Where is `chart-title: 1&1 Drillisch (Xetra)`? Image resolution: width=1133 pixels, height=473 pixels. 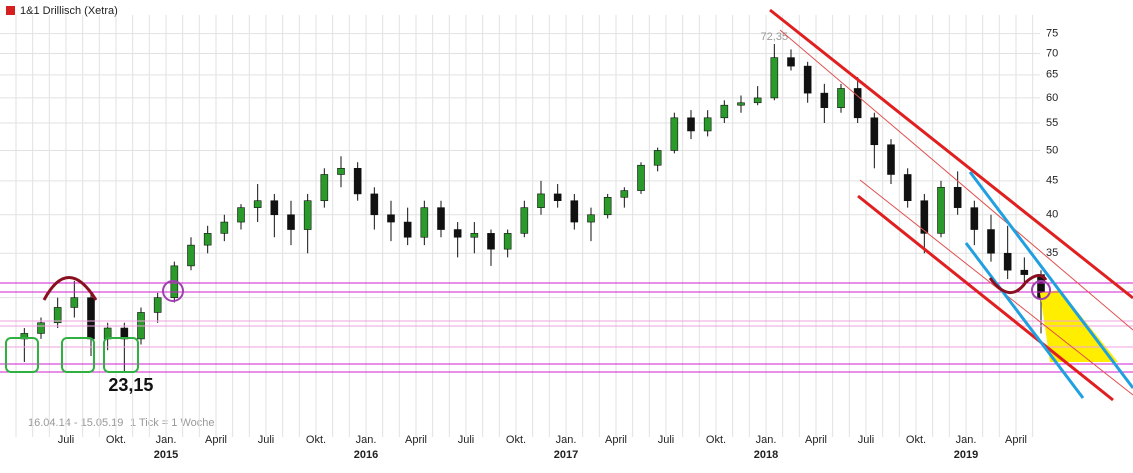 chart-title: 1&1 Drillisch (Xetra) is located at coordinates (69, 11).